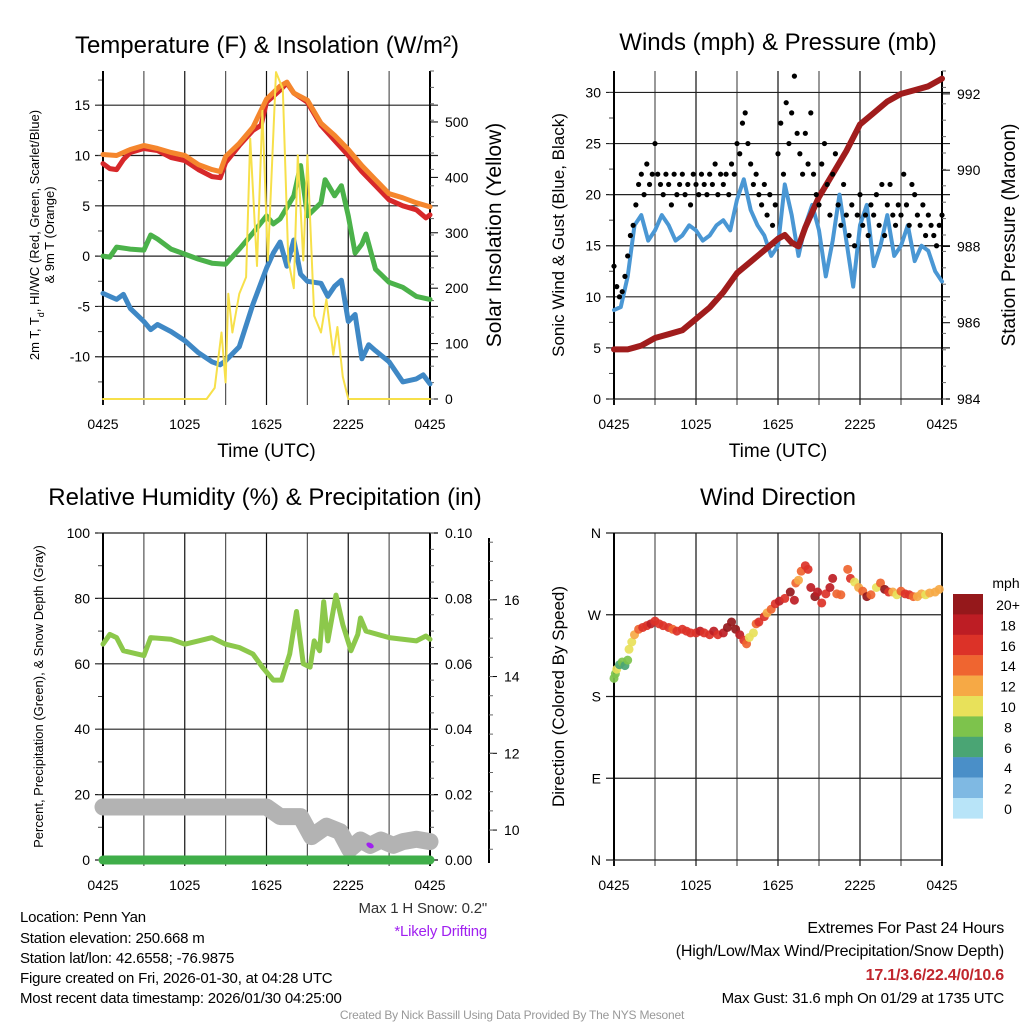 The height and width of the screenshot is (1024, 1024). What do you see at coordinates (86, 206) in the screenshot?
I see `y-tick-label: 5` at bounding box center [86, 206].